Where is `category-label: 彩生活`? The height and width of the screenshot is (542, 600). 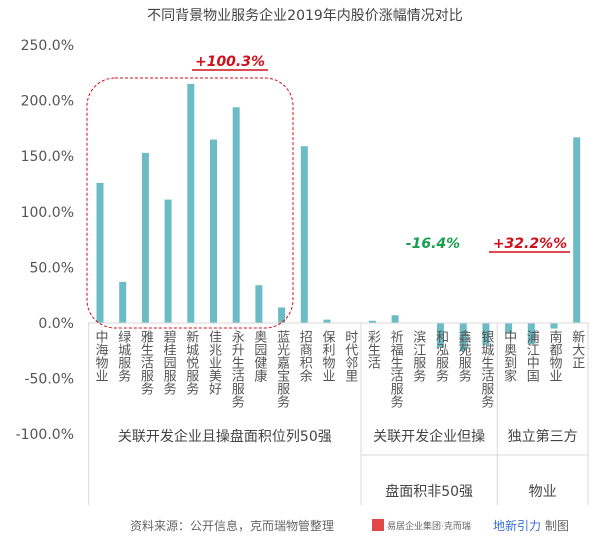 category-label: 彩生活 is located at coordinates (373, 349).